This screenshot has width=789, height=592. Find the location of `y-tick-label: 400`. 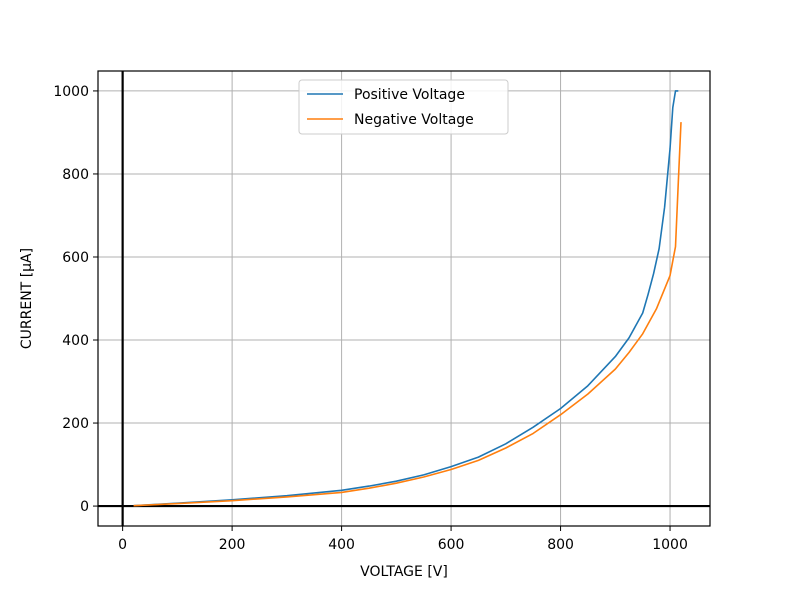

y-tick-label: 400 is located at coordinates (75, 341).